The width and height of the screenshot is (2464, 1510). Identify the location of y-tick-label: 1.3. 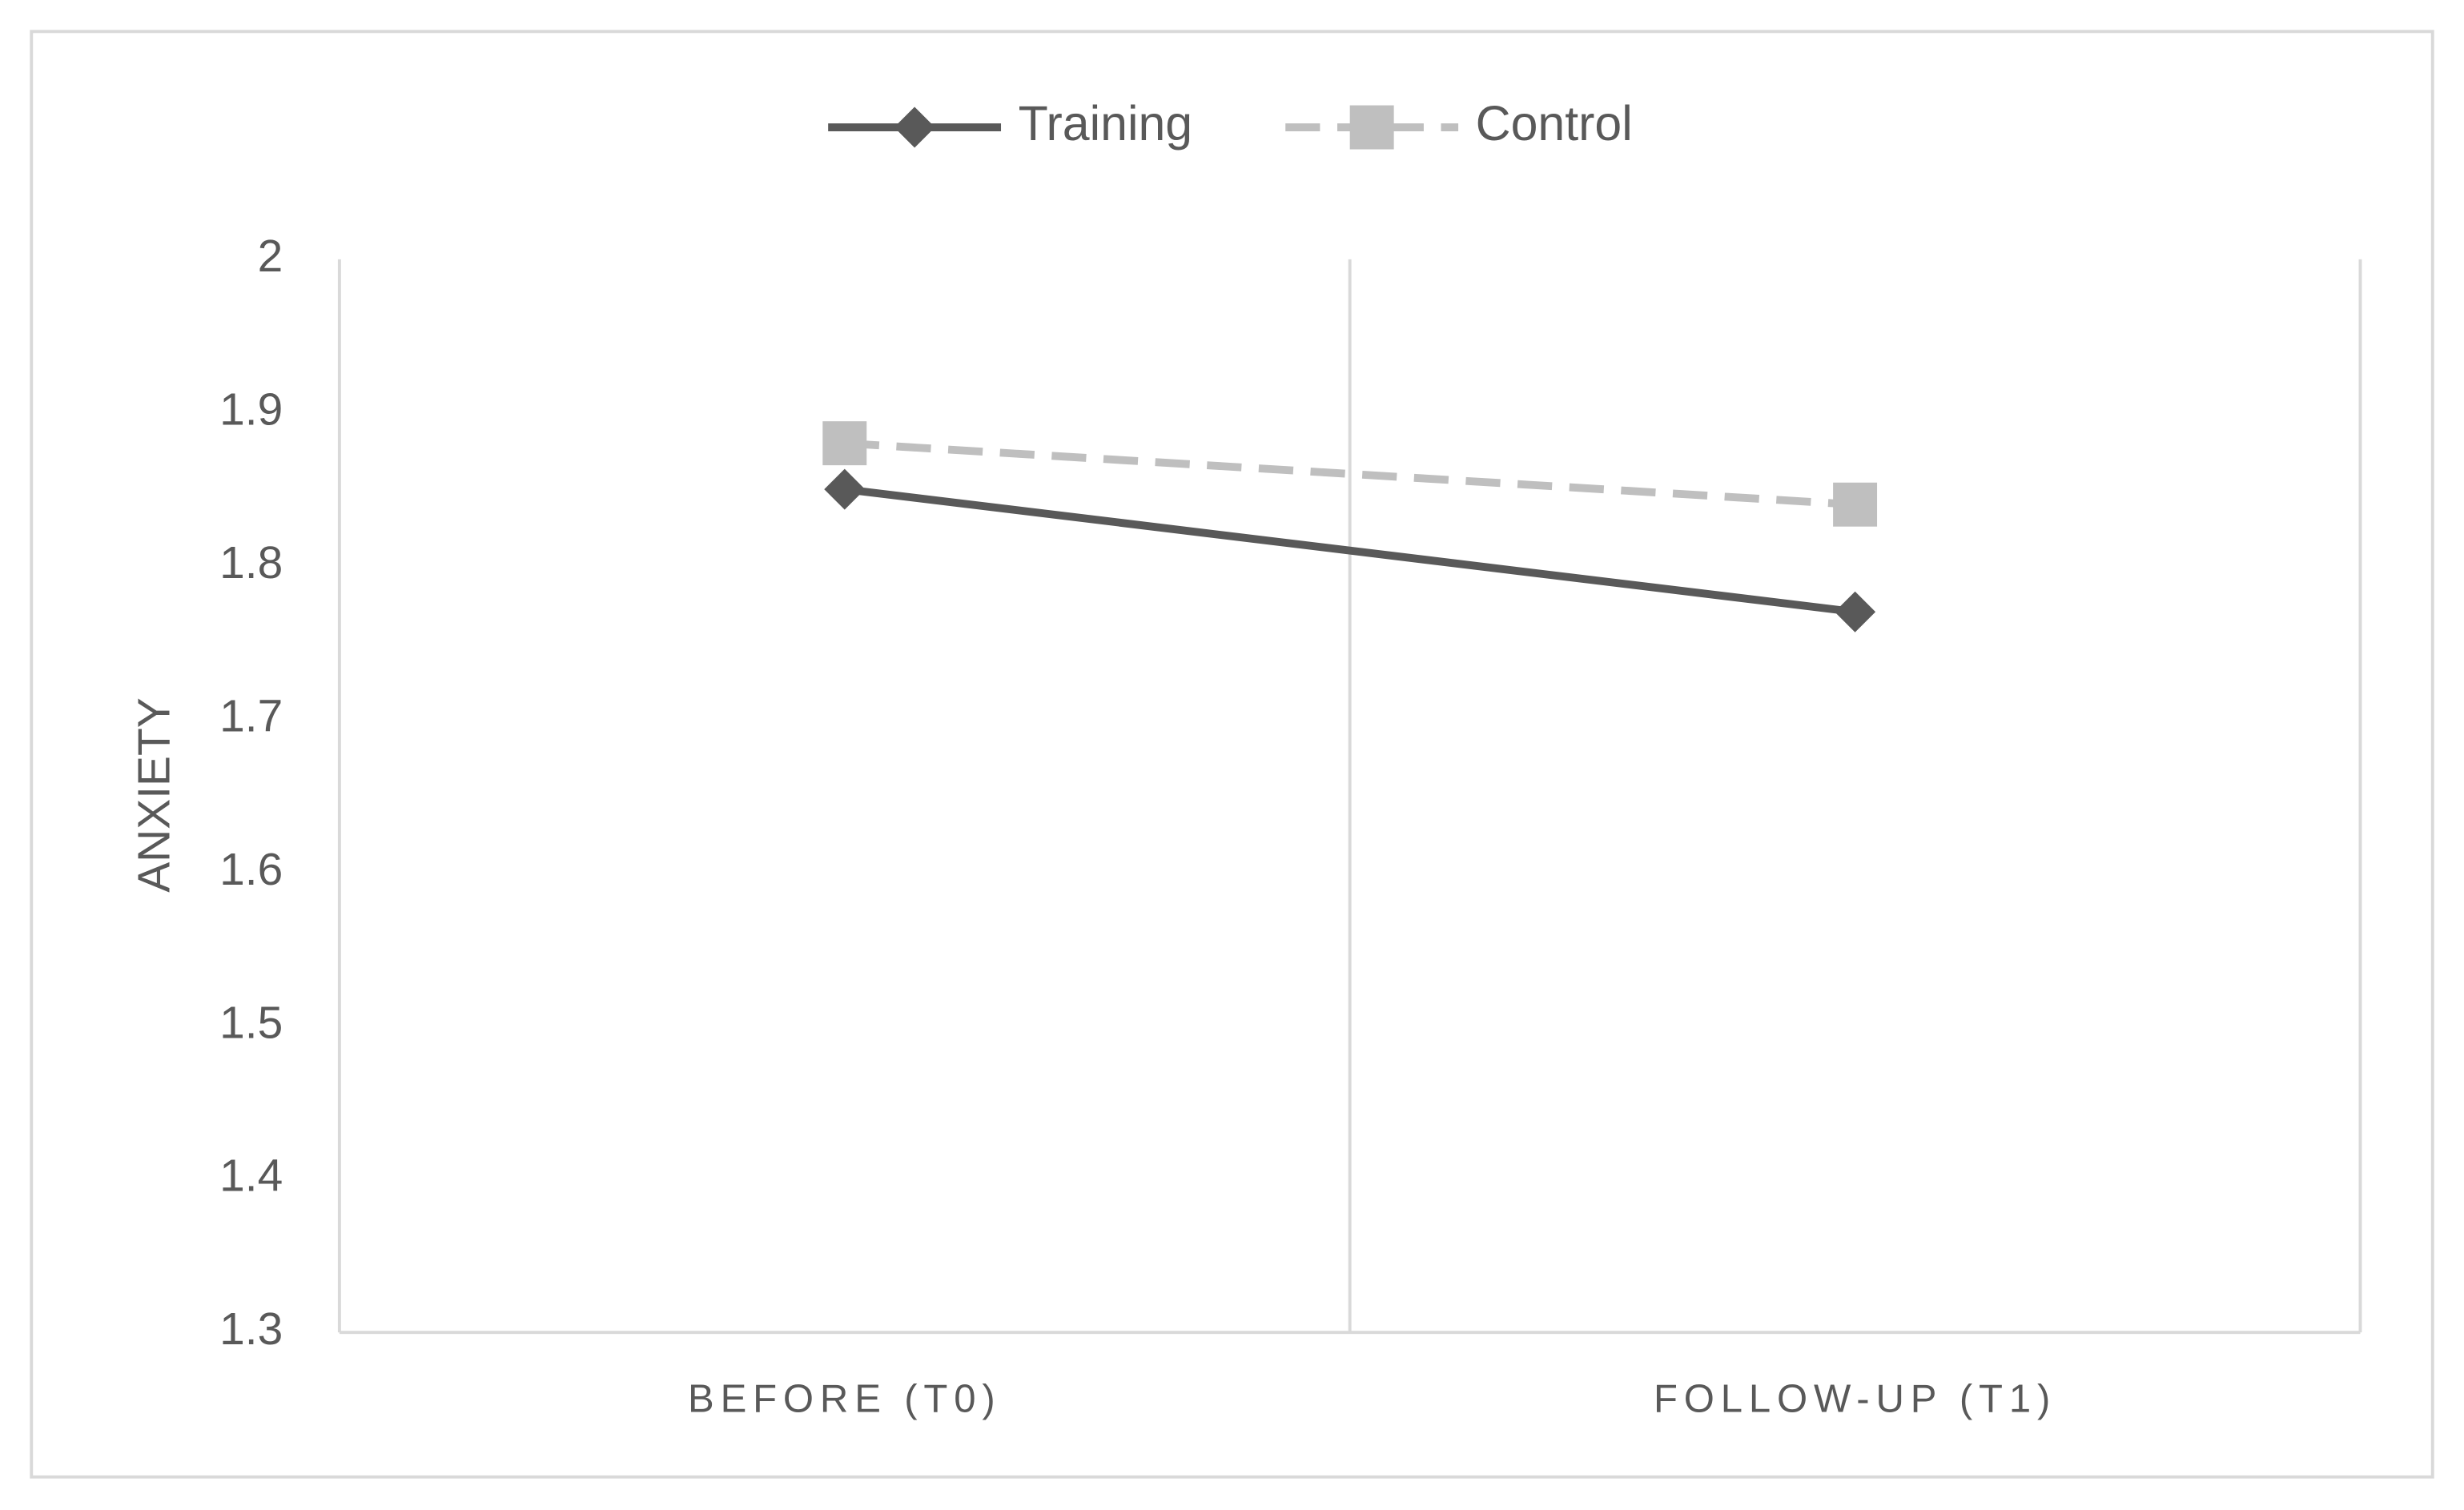
(251, 1329).